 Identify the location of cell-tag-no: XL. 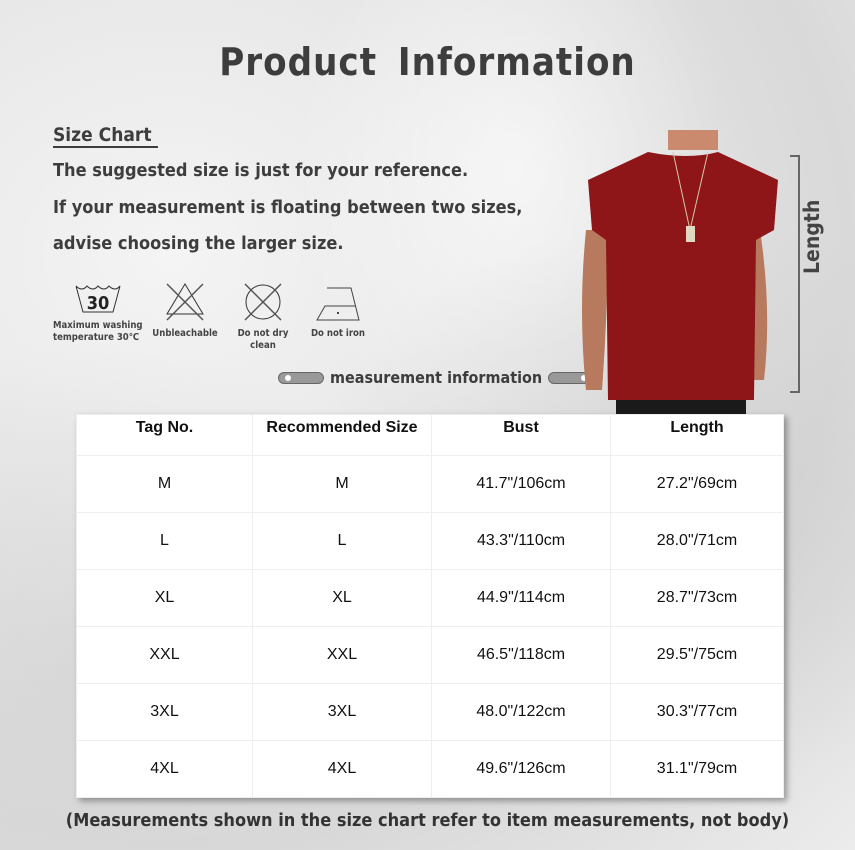
(164, 598).